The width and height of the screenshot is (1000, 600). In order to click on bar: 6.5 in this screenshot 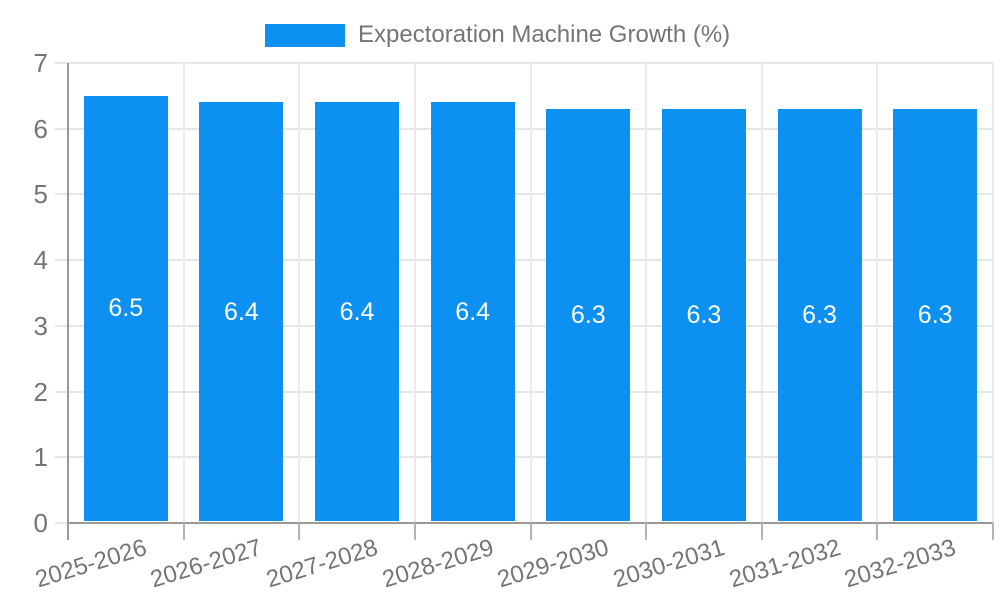, I will do `click(125, 308)`.